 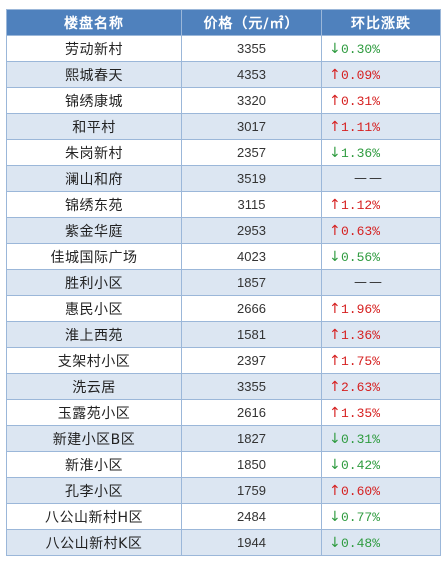 I want to click on property-name-cell: 新淮小区, so click(x=94, y=464).